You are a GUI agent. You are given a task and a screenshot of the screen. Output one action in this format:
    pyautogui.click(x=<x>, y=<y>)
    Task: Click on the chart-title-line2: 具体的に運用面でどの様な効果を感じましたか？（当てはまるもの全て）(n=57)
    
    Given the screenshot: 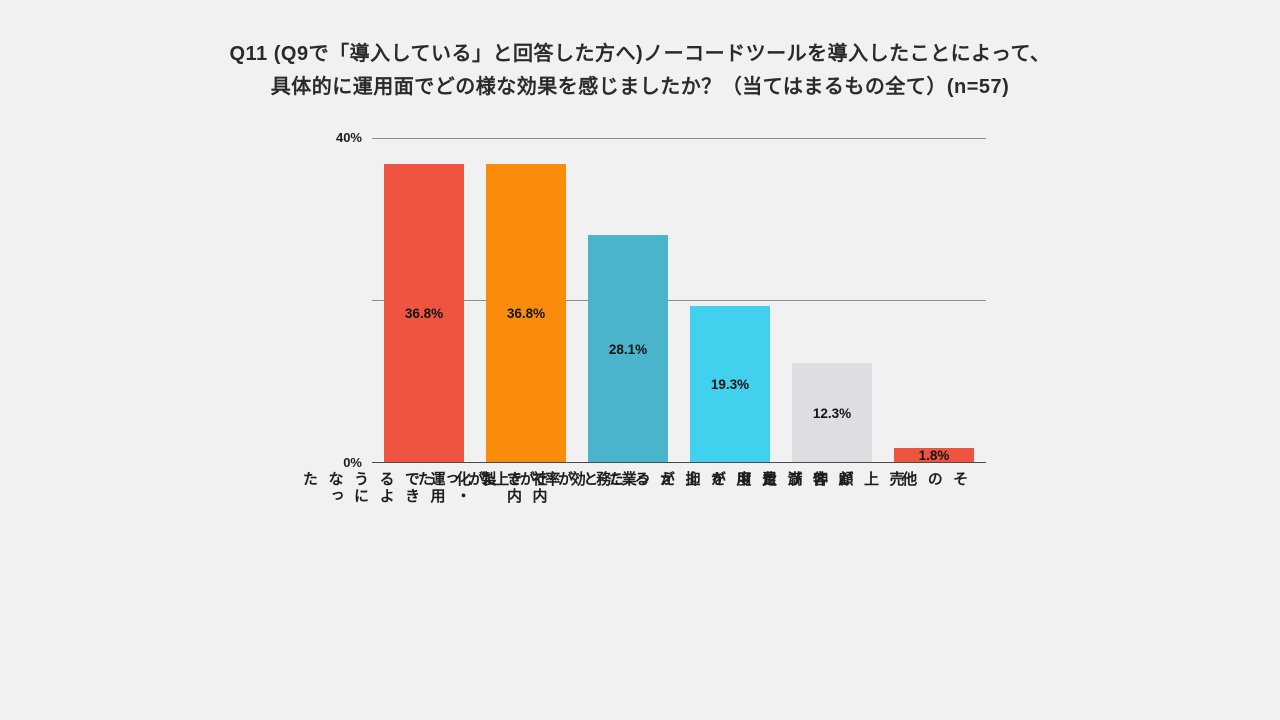 What is the action you would take?
    pyautogui.click(x=640, y=87)
    